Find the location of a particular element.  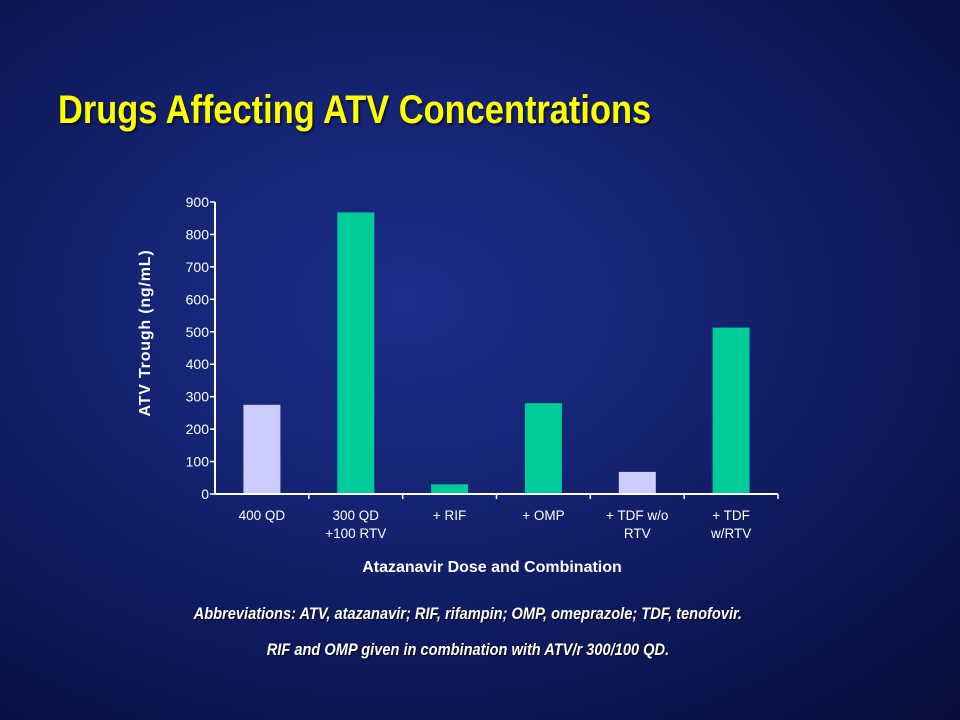

x-category-label: 300 QD +100 RTV is located at coordinates (355, 524).